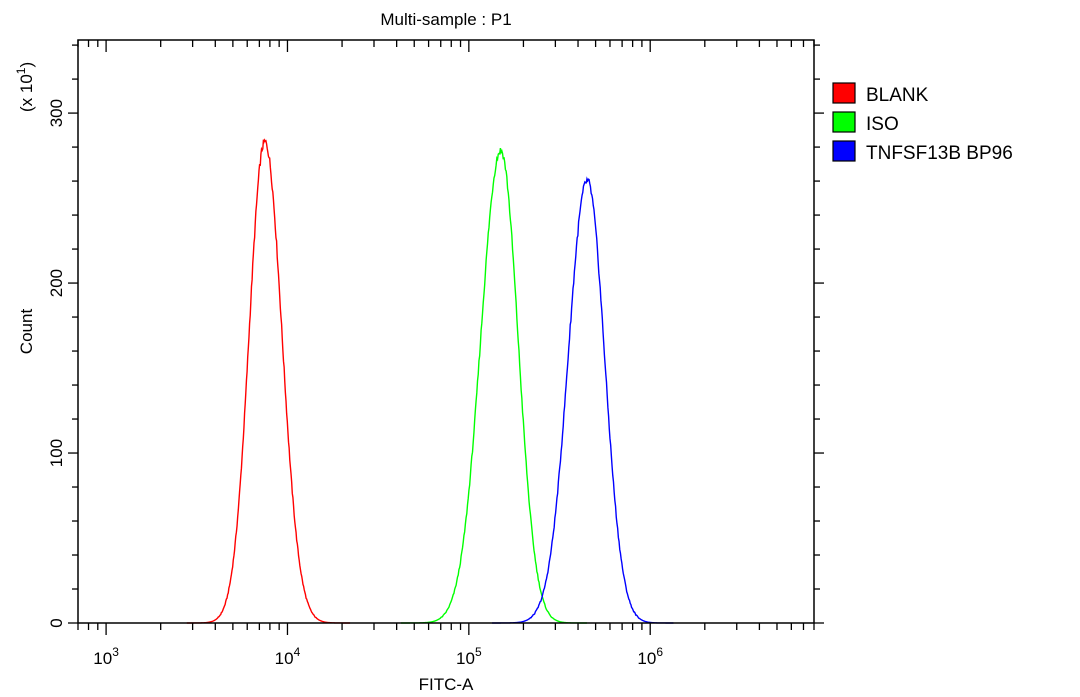  Describe the element at coordinates (445, 19) in the screenshot. I see `chart-title: Multi-sample : P1` at that location.